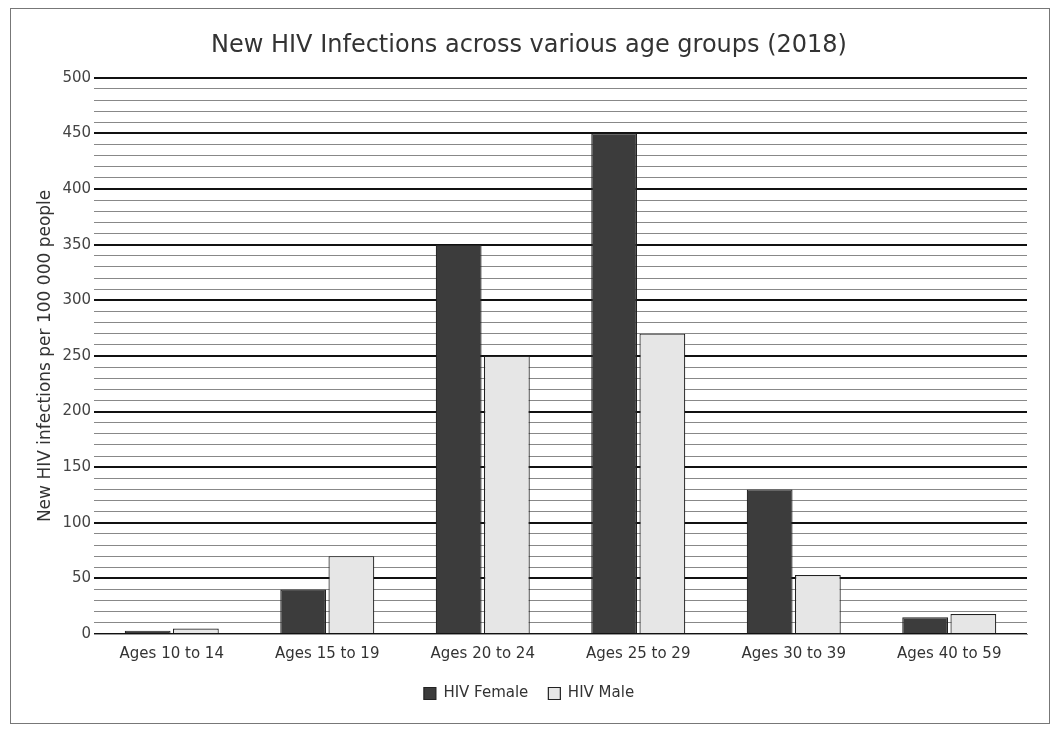  Describe the element at coordinates (77, 410) in the screenshot. I see `y-tick-label: 200` at that location.